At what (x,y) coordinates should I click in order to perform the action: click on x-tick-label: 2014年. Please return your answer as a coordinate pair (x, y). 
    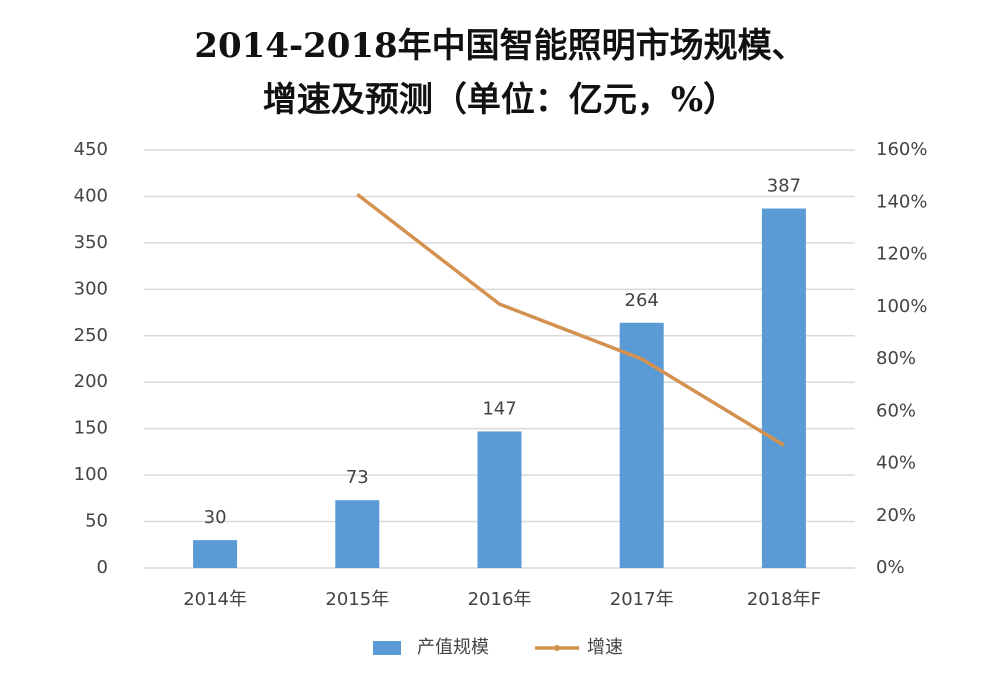
    Looking at the image, I should click on (215, 599).